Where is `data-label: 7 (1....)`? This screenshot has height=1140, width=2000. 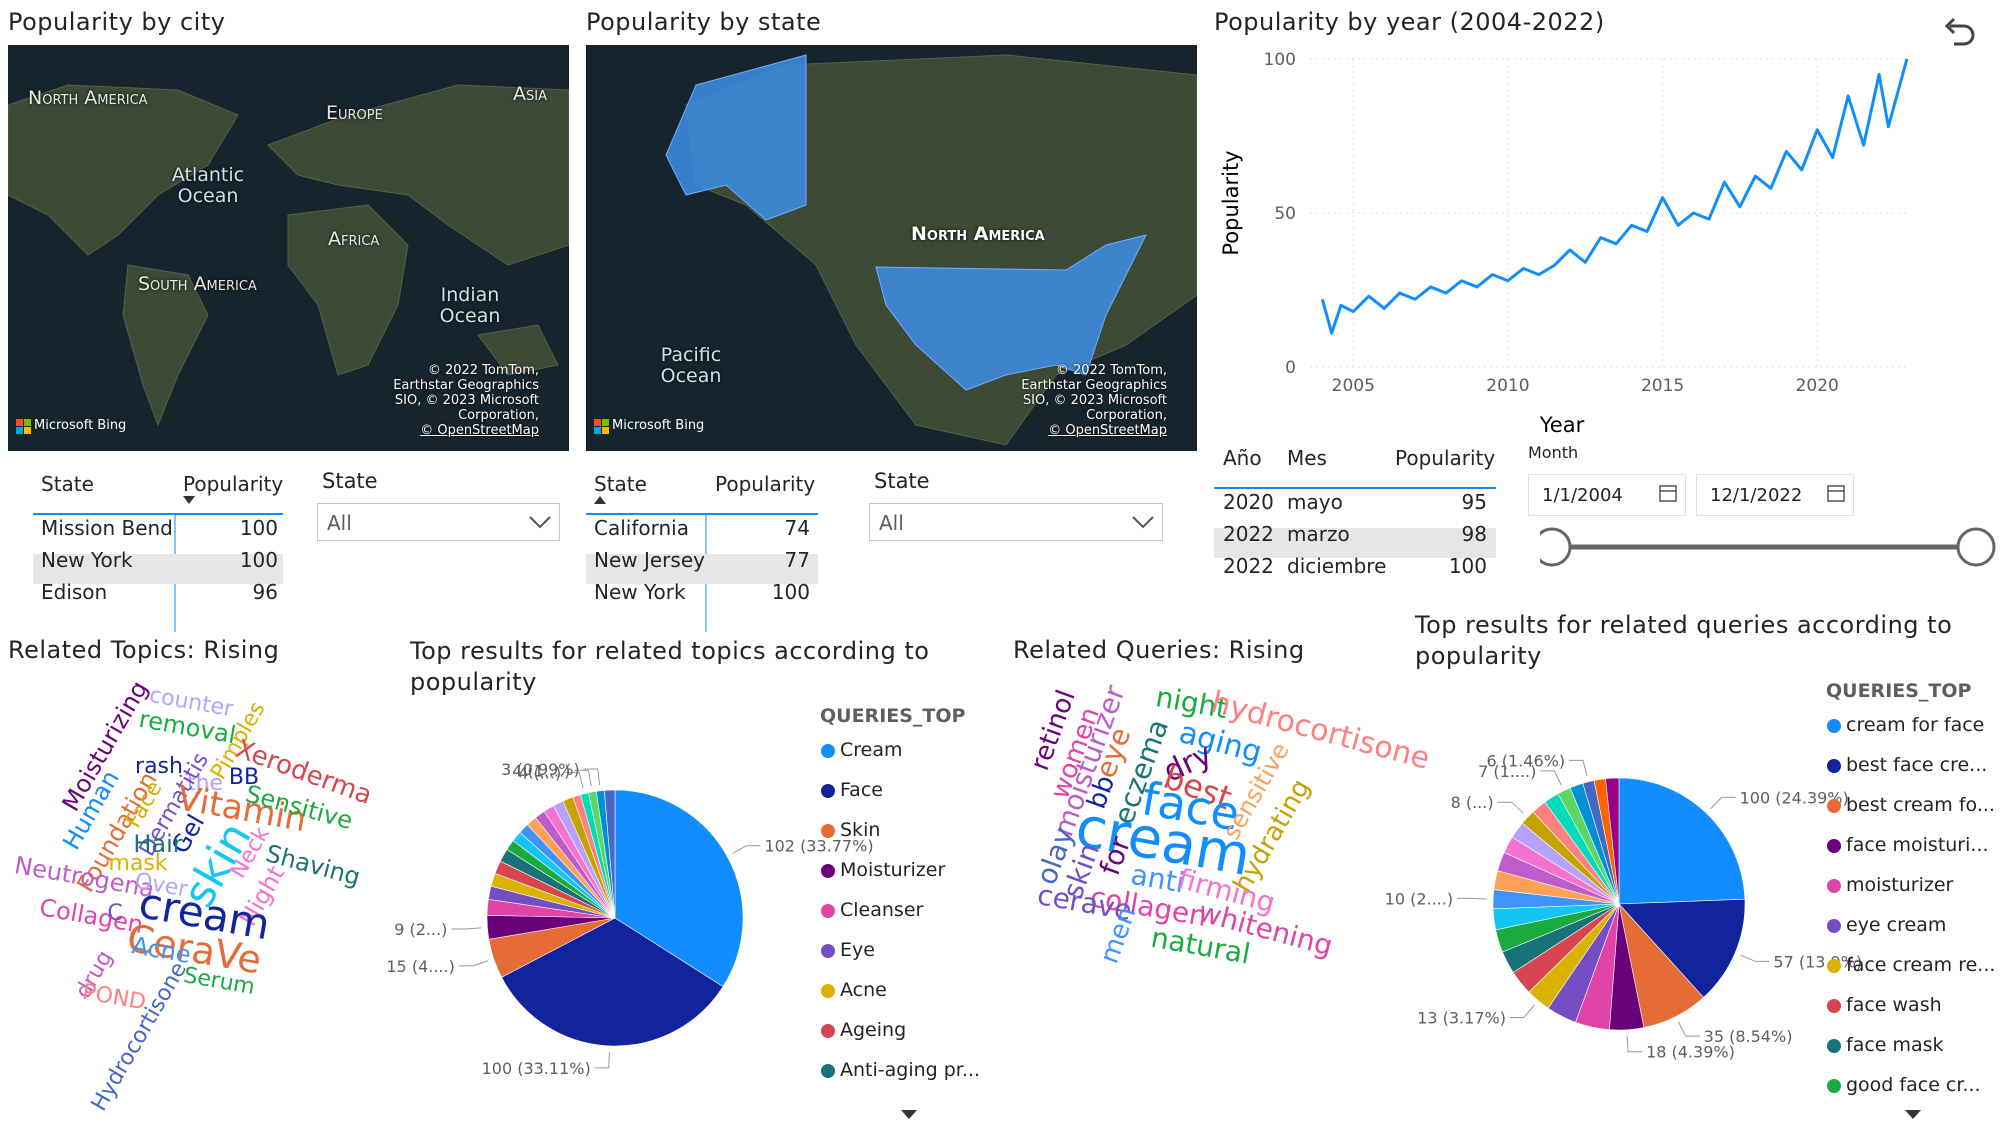
data-label: 7 (1....) is located at coordinates (1507, 771).